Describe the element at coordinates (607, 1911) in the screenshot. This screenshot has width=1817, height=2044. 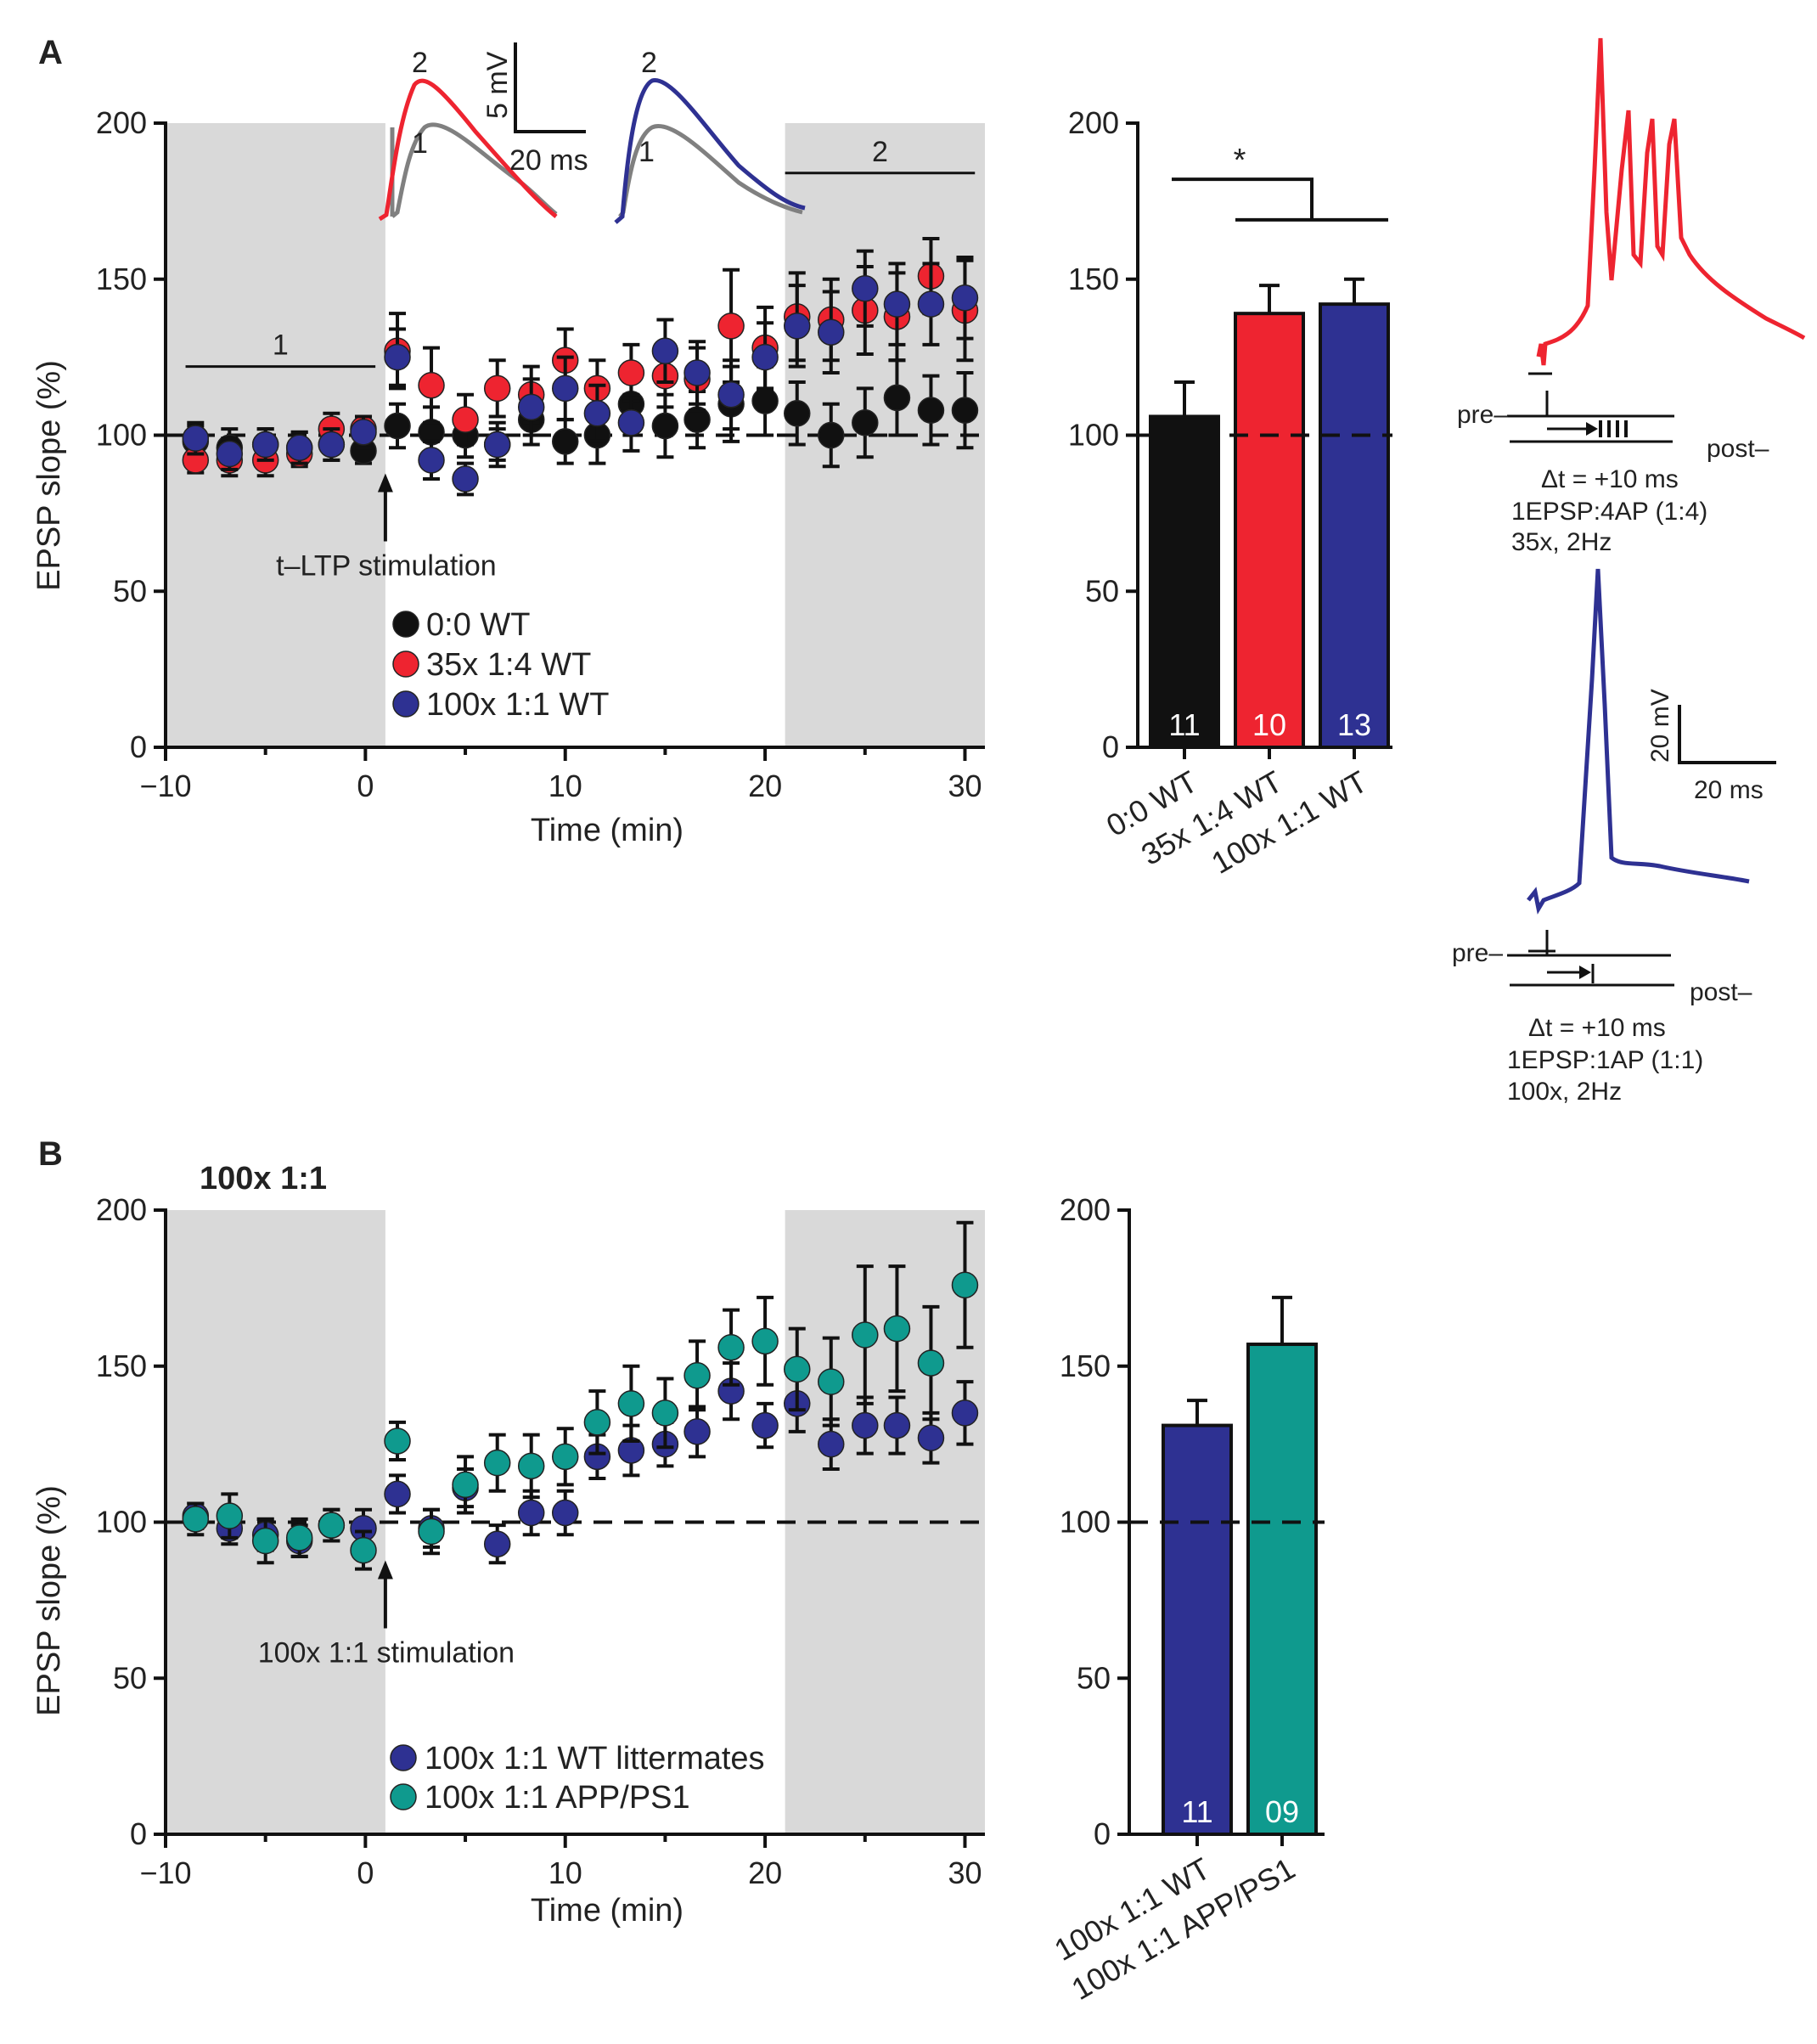
I see `x-axis-title: Time (min)` at that location.